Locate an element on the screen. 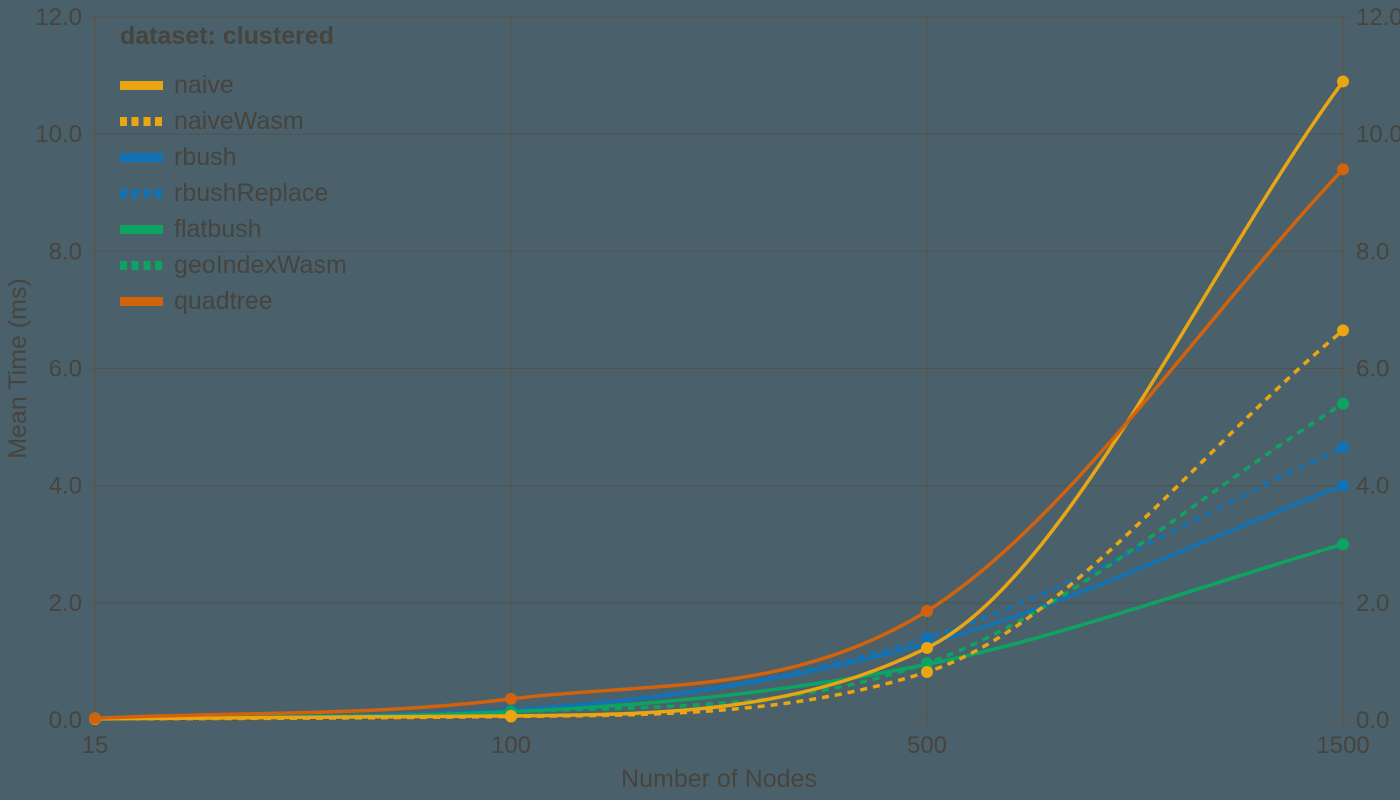 This screenshot has width=1400, height=800. y-axis-tick-label-left: 4.0 is located at coordinates (65, 486).